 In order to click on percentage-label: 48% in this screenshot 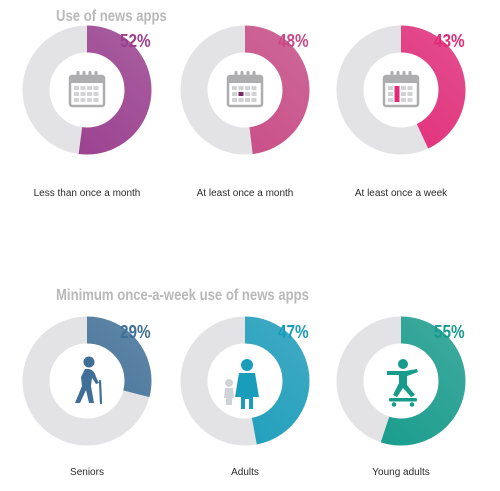, I will do `click(293, 41)`.